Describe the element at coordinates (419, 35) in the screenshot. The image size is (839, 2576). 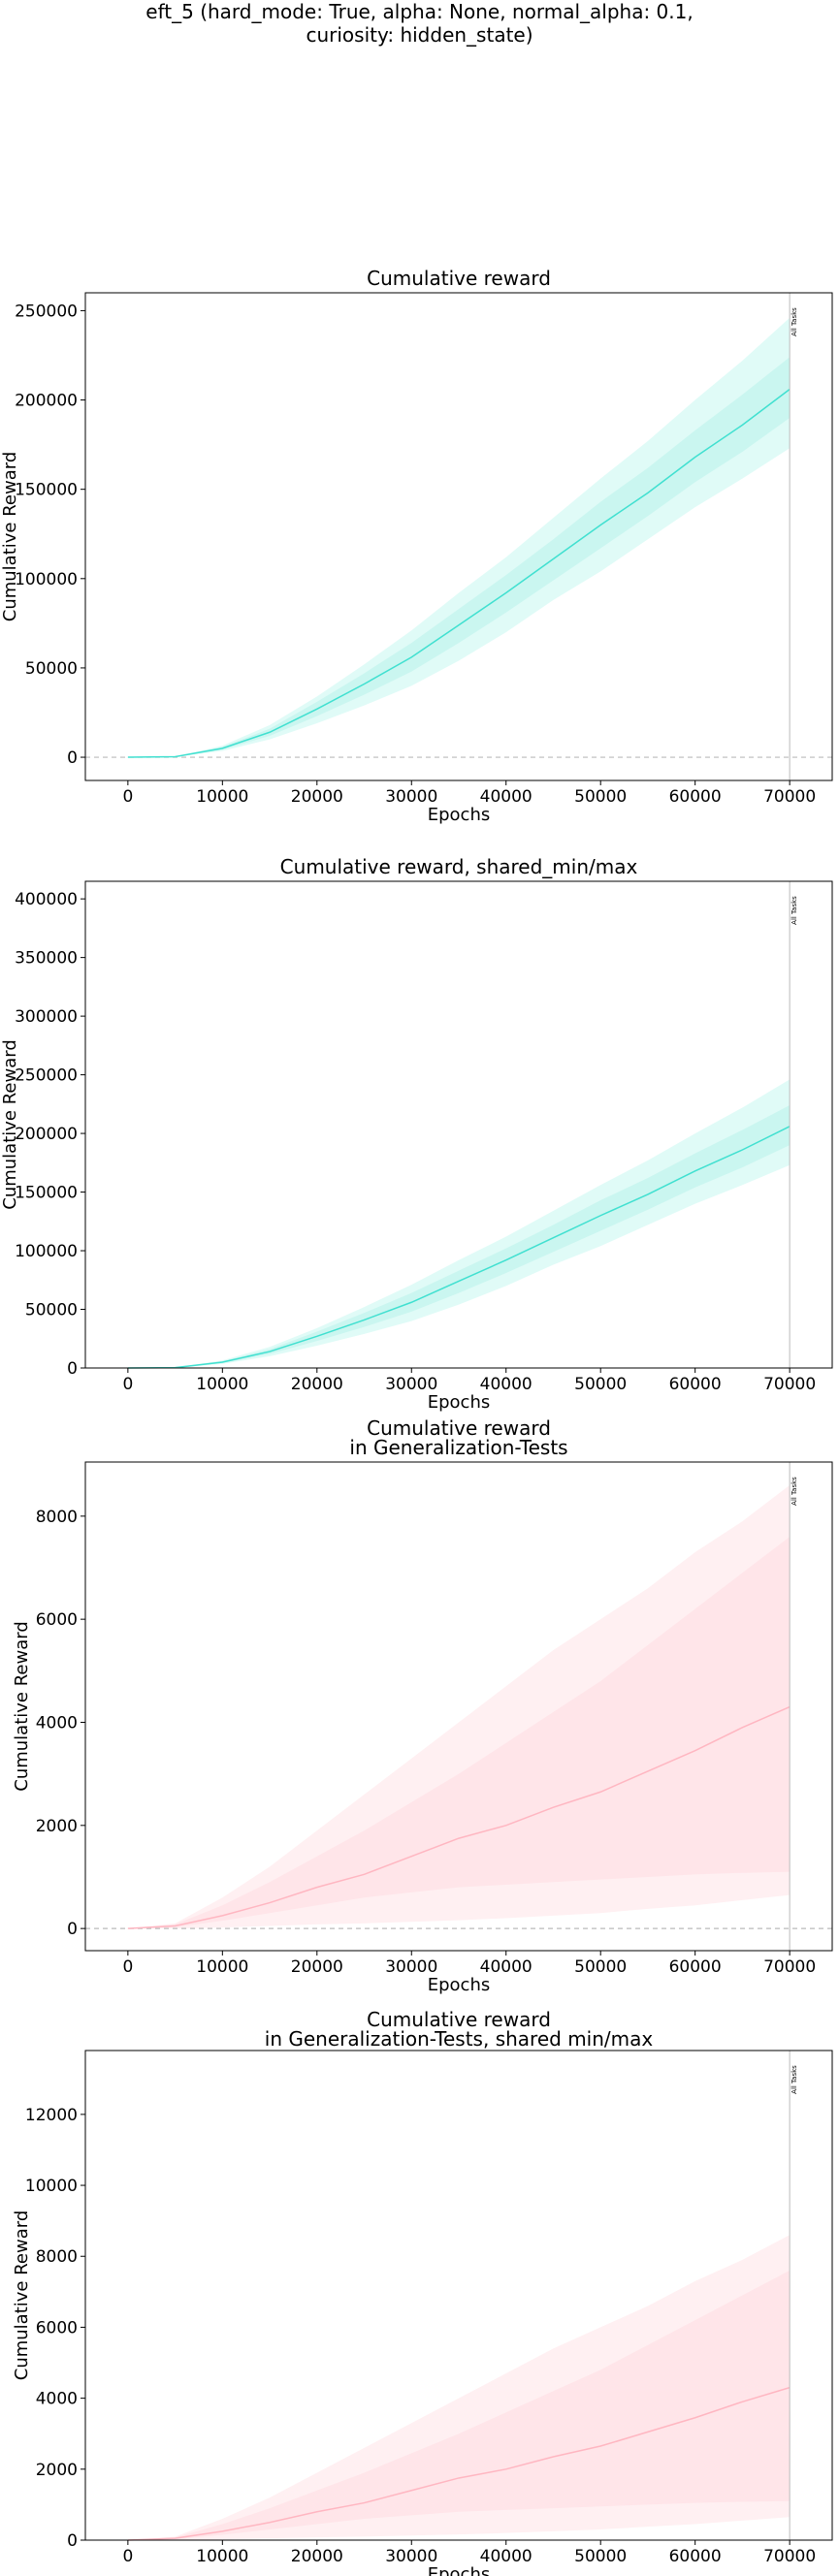
I see `suptitle-line-2: curiosity: hidden_state)` at that location.